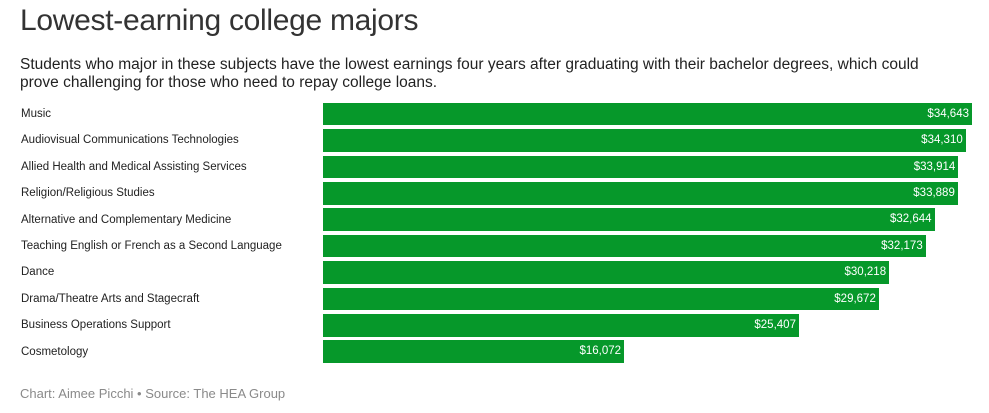 This screenshot has width=989, height=413. I want to click on category-label: Drama/Theatre Arts and Stagecraft, so click(110, 298).